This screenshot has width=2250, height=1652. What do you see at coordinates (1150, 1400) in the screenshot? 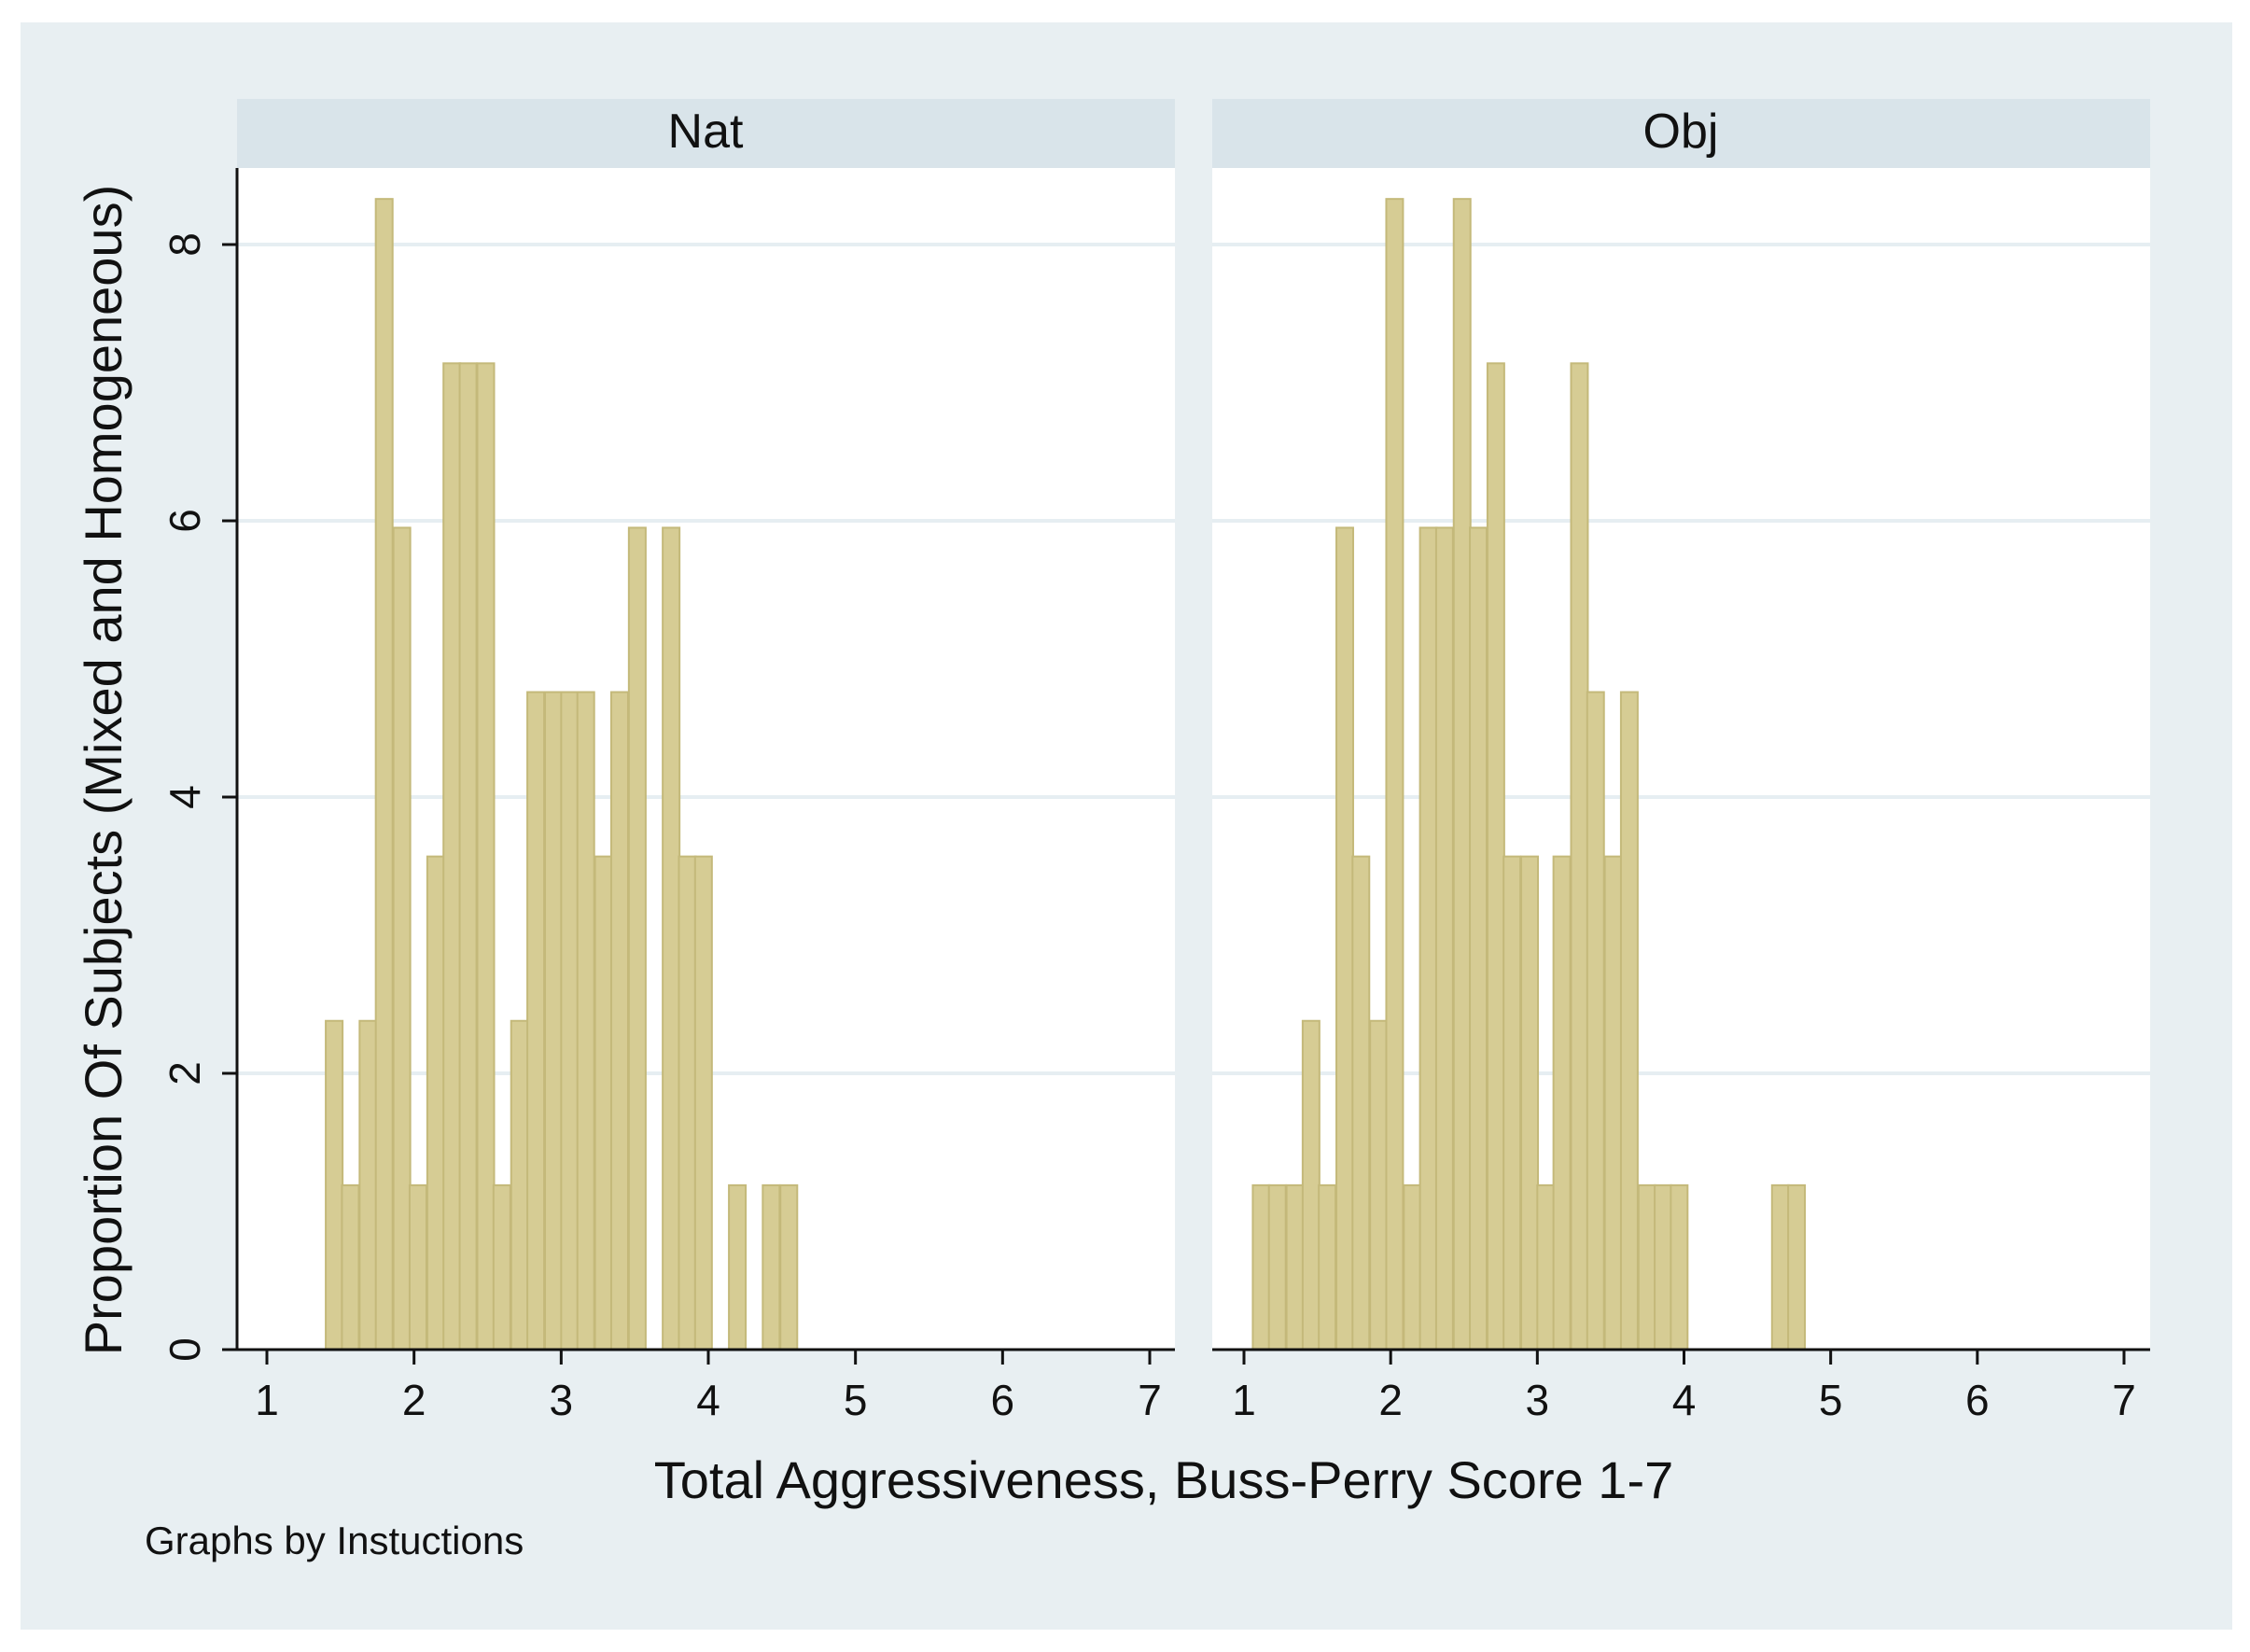
I see `x-tick-label-nat-6: 7` at bounding box center [1150, 1400].